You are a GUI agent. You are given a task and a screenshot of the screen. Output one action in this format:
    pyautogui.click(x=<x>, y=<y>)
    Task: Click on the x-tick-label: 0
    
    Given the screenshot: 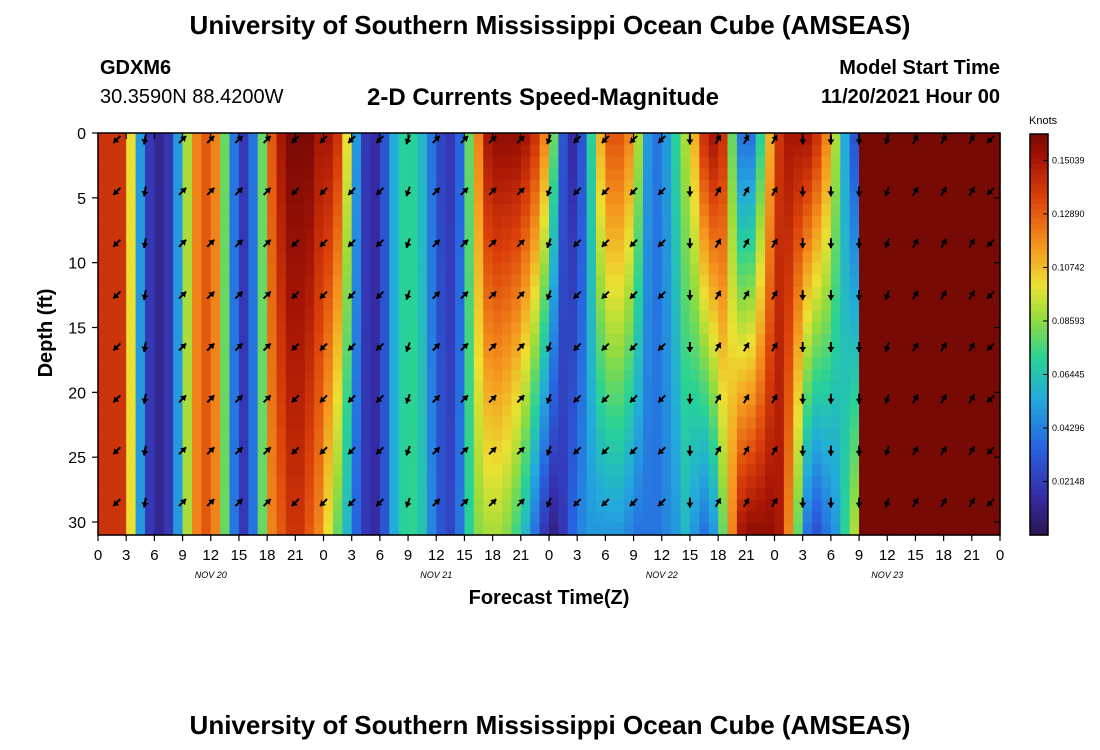 What is the action you would take?
    pyautogui.click(x=774, y=555)
    